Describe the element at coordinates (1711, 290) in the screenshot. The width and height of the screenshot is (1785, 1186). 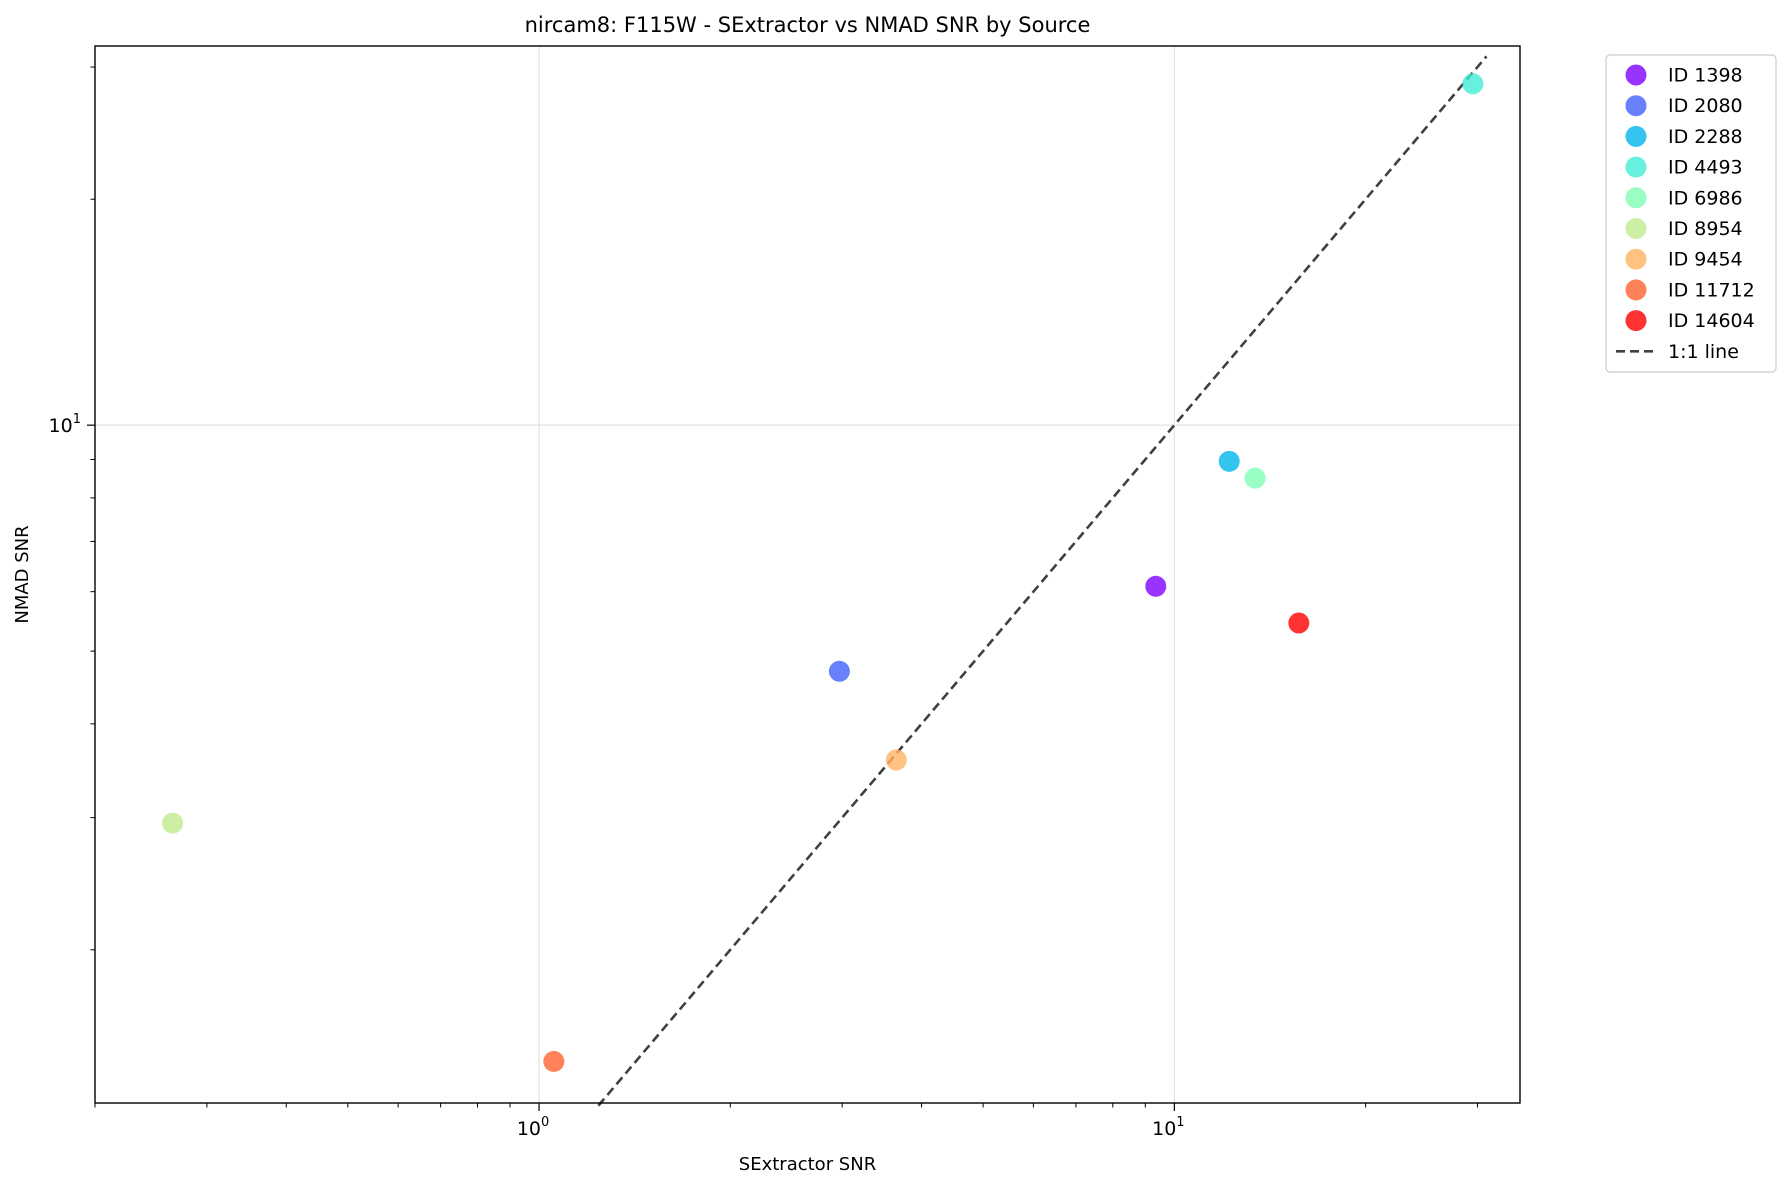
I see `legend-label: ID 11712` at that location.